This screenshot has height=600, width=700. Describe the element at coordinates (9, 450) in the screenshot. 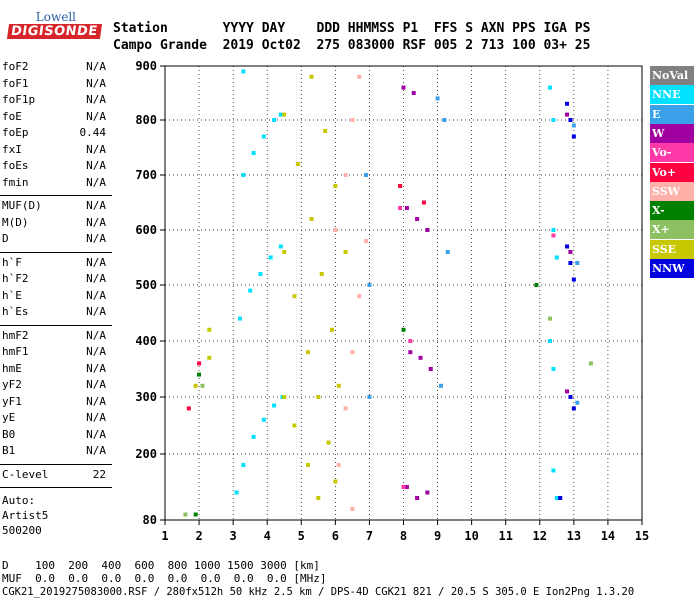

I see `param-name: B1` at that location.